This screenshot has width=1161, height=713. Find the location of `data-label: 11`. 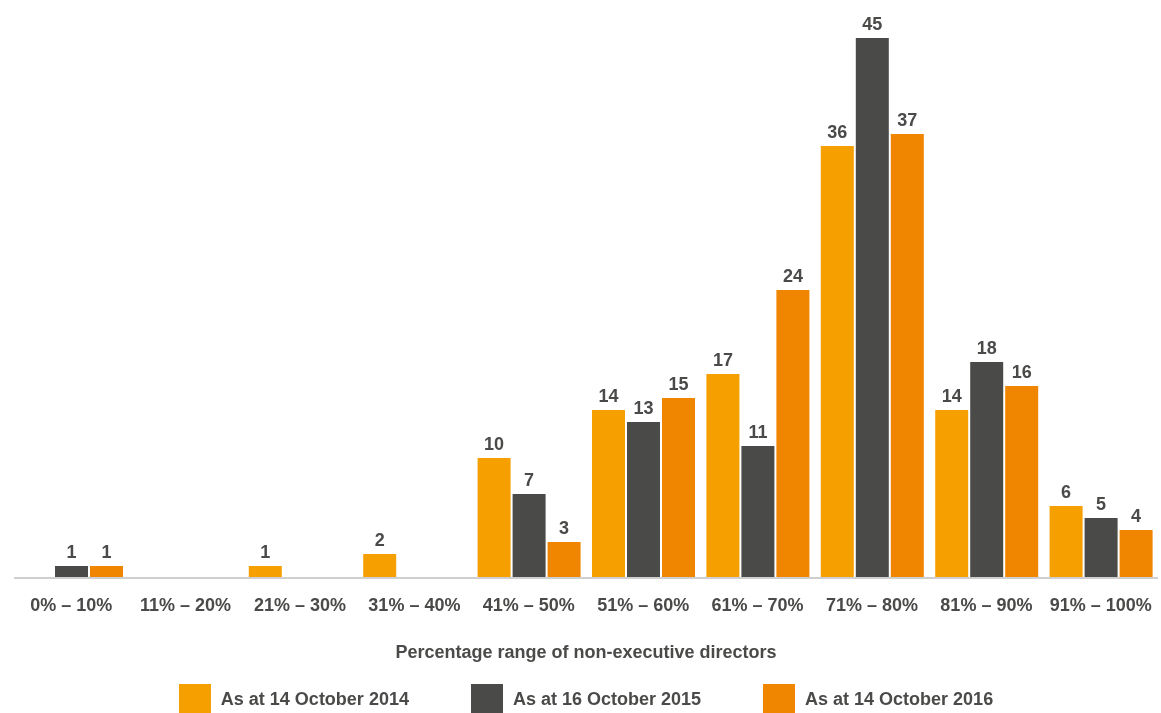

data-label: 11 is located at coordinates (758, 432).